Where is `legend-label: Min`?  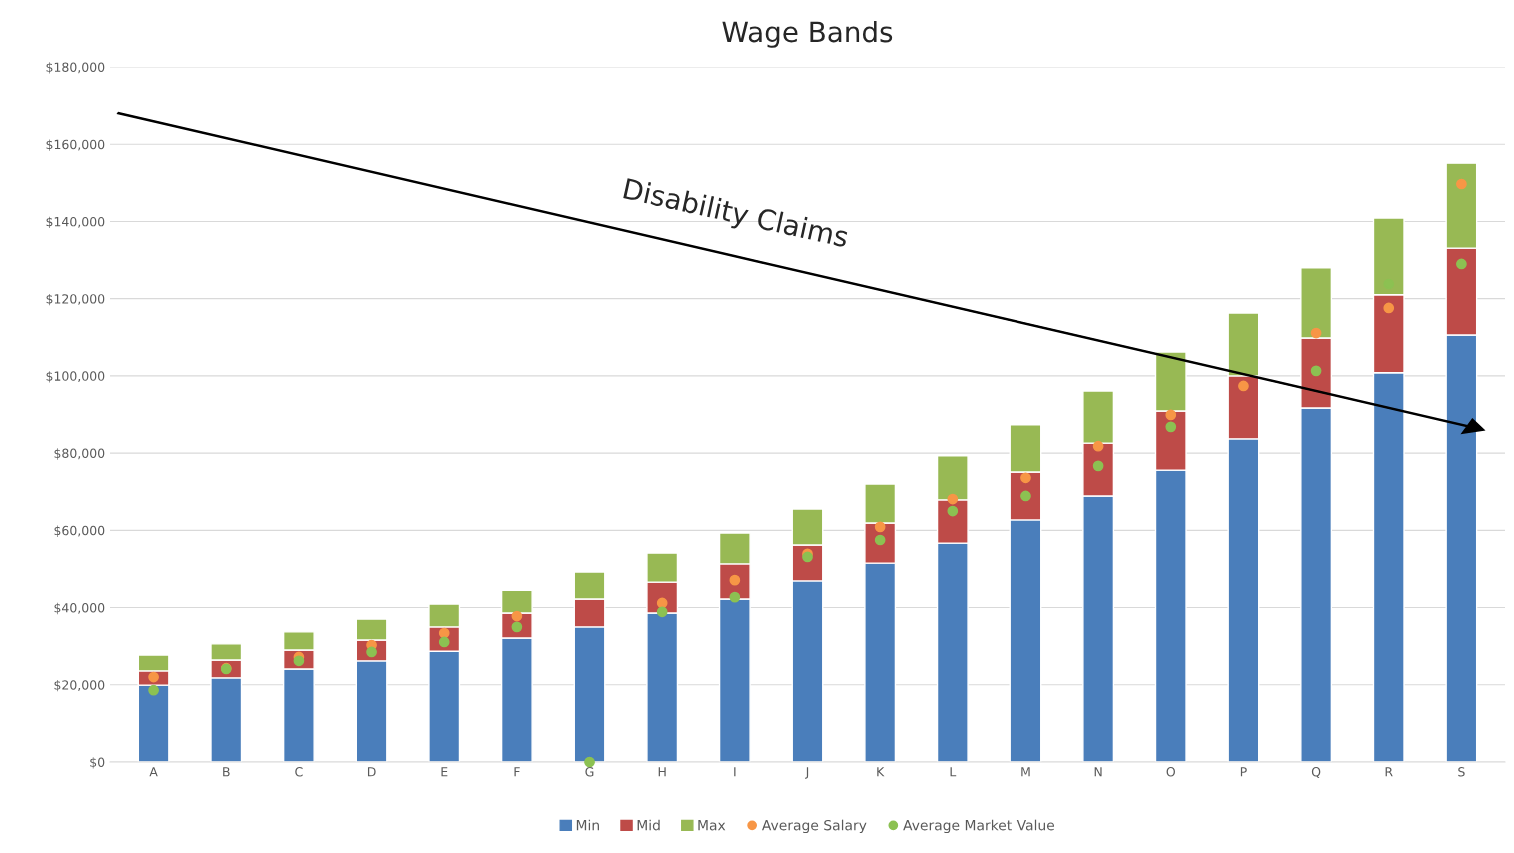
legend-label: Min is located at coordinates (587, 825).